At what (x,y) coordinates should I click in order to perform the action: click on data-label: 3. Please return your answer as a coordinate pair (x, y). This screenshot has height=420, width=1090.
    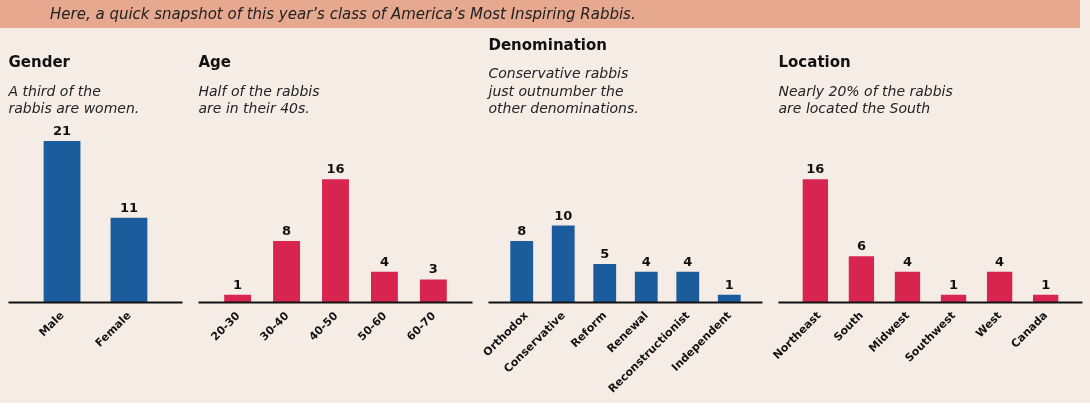
    Looking at the image, I should click on (433, 269).